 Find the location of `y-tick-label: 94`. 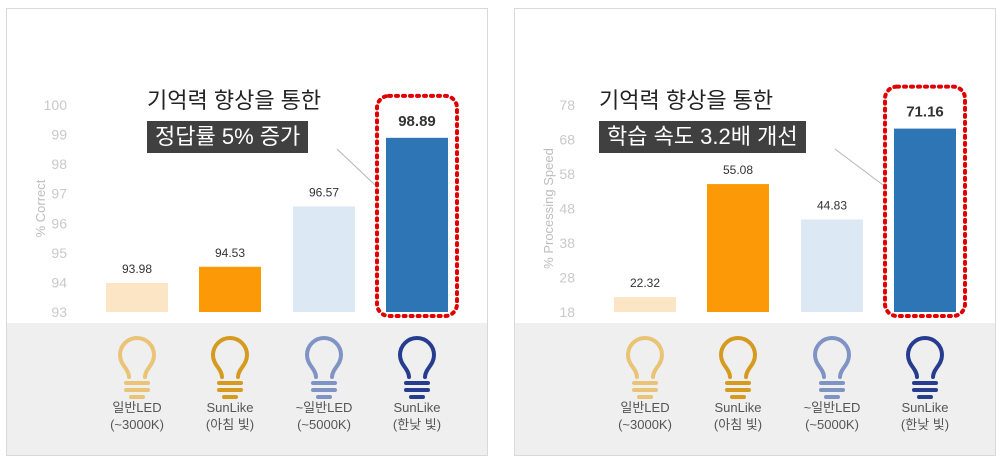

y-tick-label: 94 is located at coordinates (59, 282).